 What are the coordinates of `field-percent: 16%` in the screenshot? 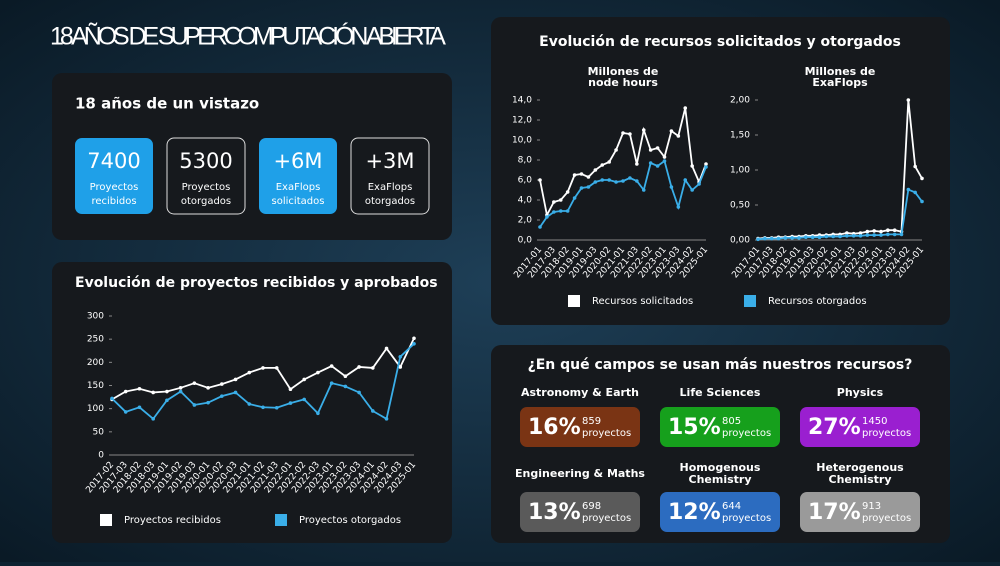 It's located at (554, 427).